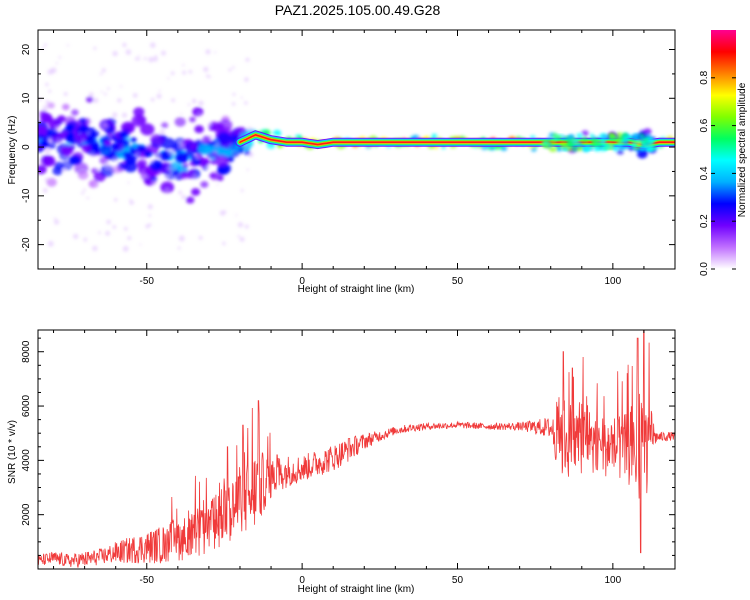  Describe the element at coordinates (704, 269) in the screenshot. I see `colorbar-tick-label: 0.0` at that location.